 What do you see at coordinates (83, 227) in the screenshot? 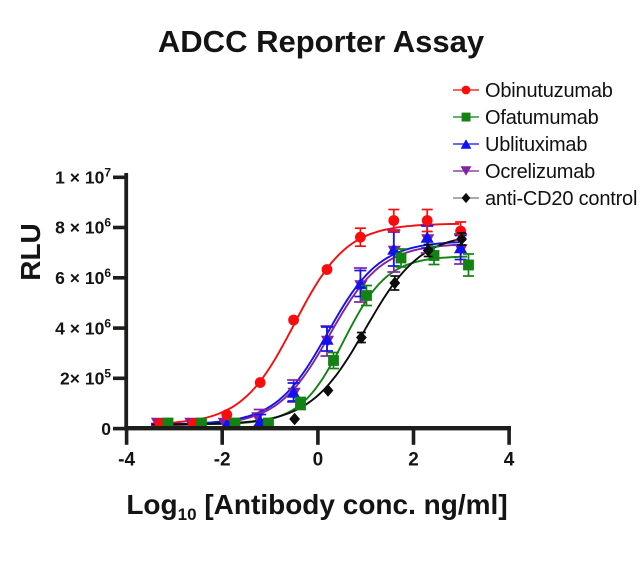
I see `svg-text: 8 × 10⁶` at bounding box center [83, 227].